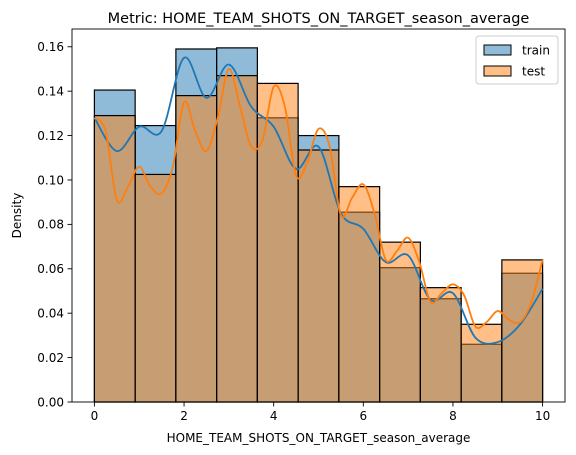 The image size is (576, 455). Describe the element at coordinates (320, 412) in the screenshot. I see `x-axis: 0 2 4 6 8 10` at that location.